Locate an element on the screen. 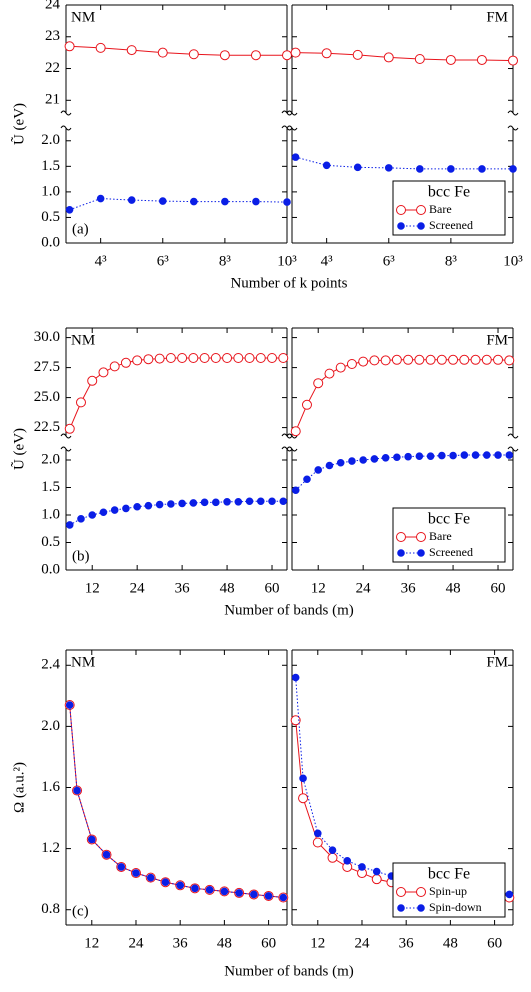  subplot-label: NM is located at coordinates (83, 17).